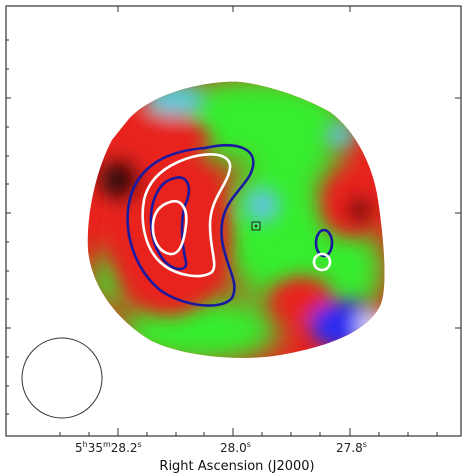 The height and width of the screenshot is (474, 474). Describe the element at coordinates (236, 466) in the screenshot. I see `x-axis-label: Right Ascension (J2000)` at that location.